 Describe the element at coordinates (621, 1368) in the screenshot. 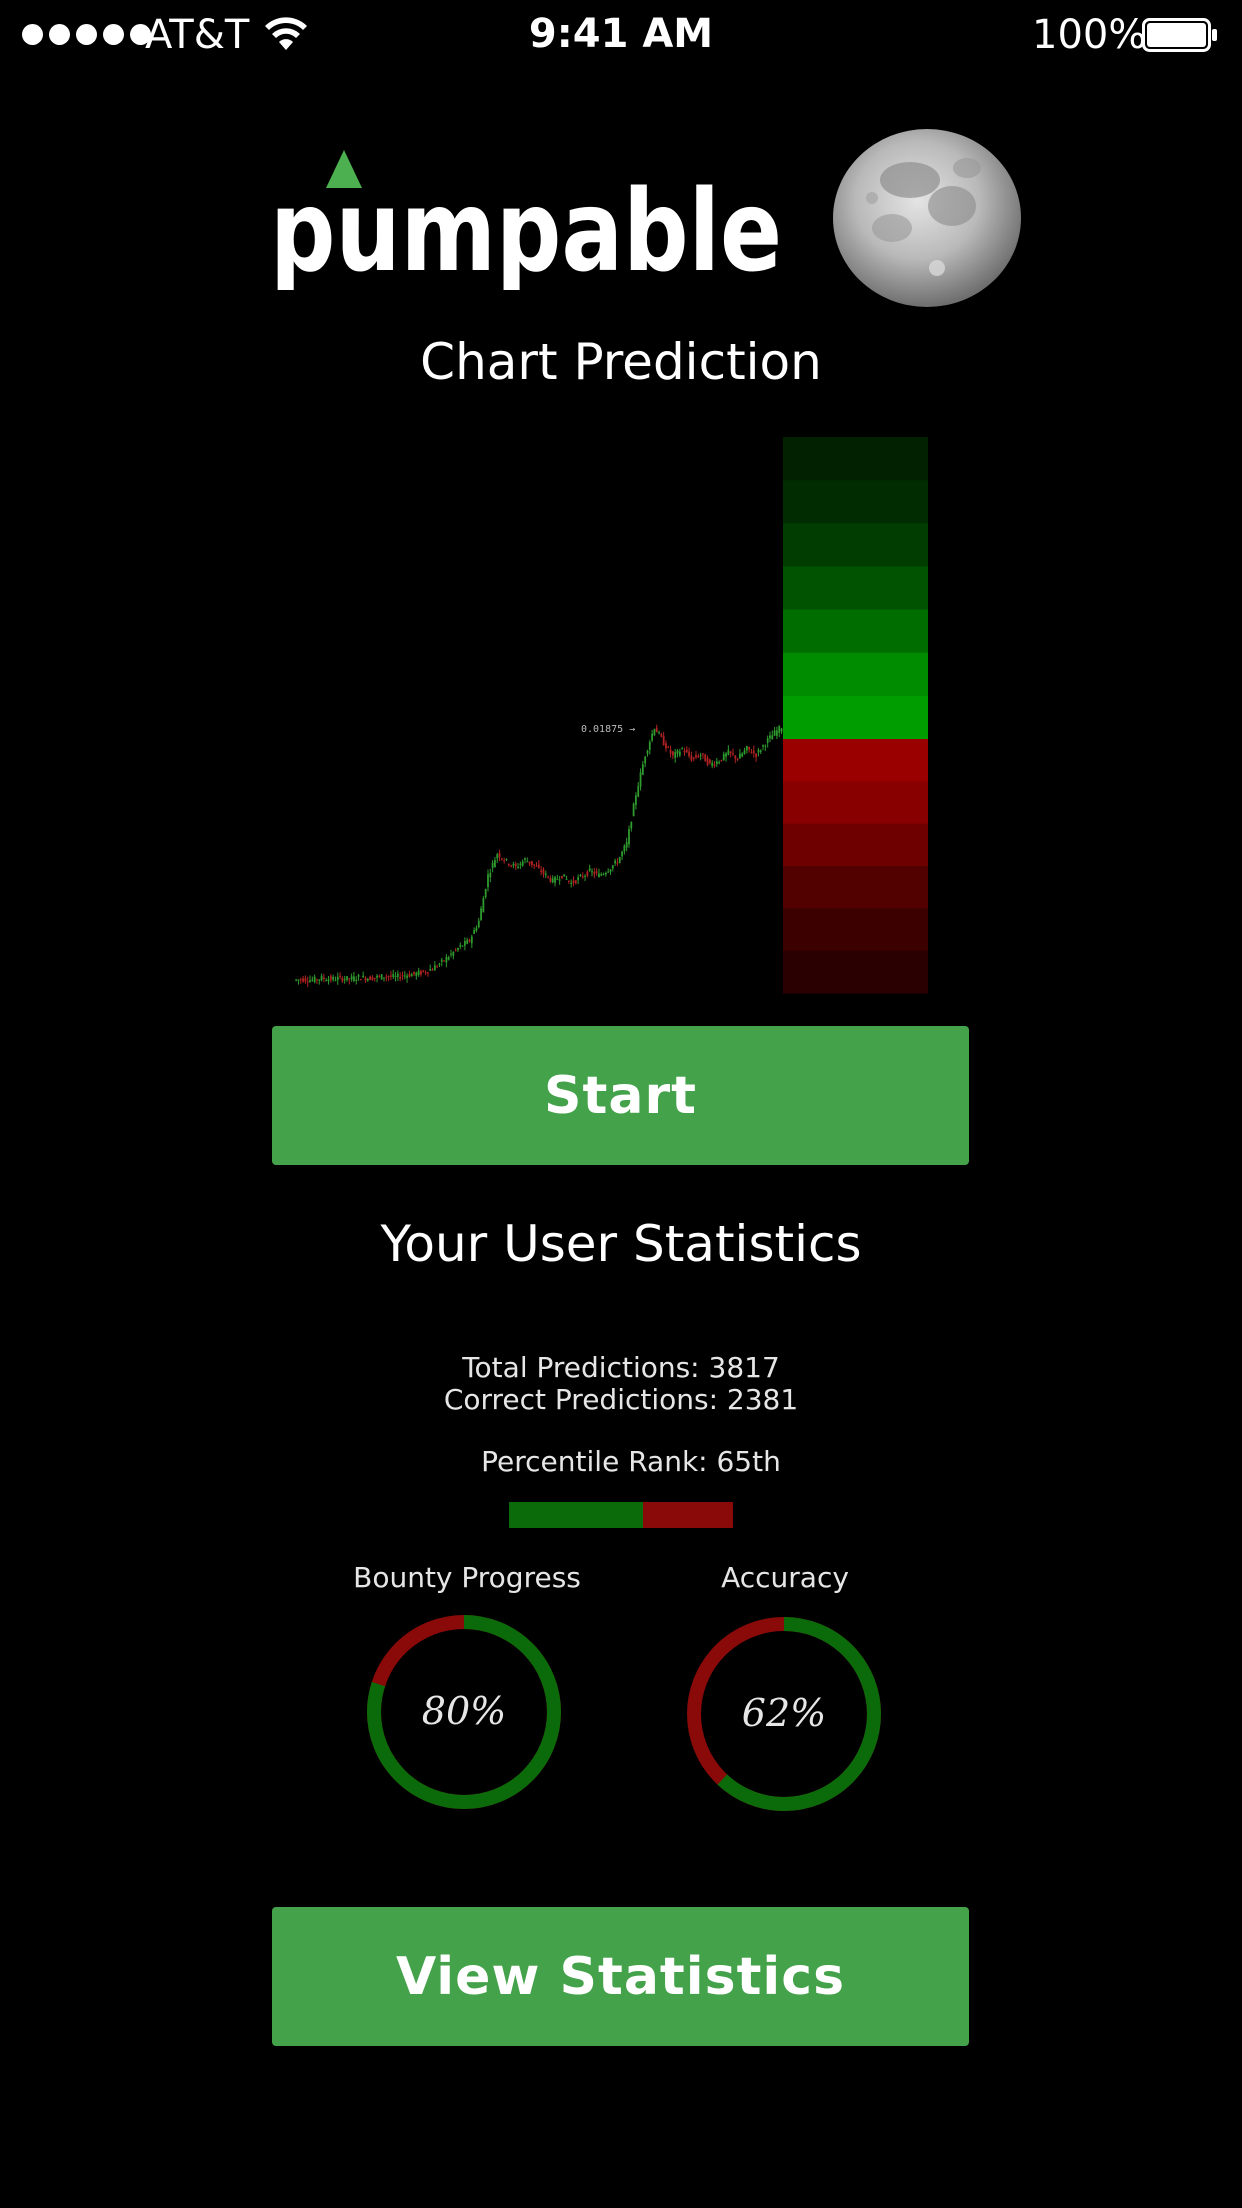

I see `total-predictions: Total Predictions: 3817` at that location.